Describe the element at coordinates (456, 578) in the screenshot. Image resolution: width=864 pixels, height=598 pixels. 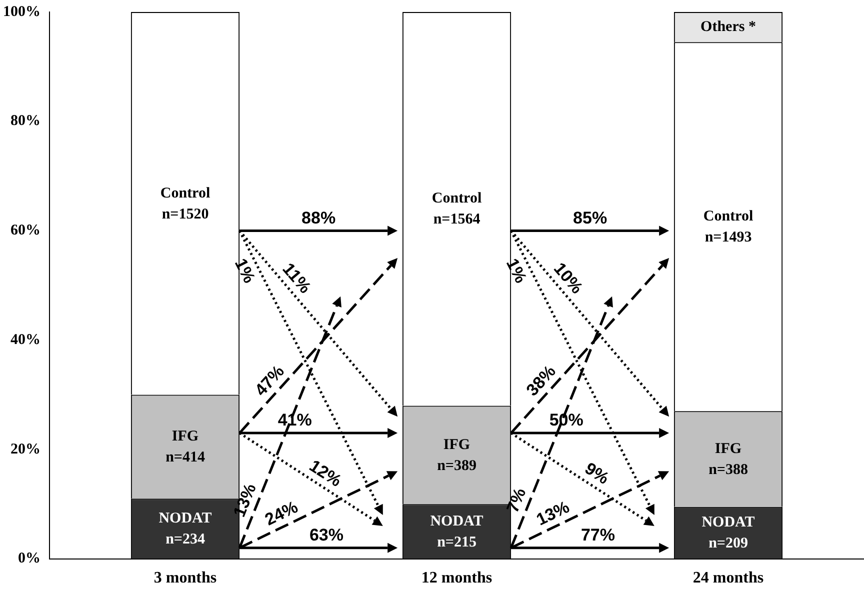
I see `x-tick-label: 12 months` at that location.